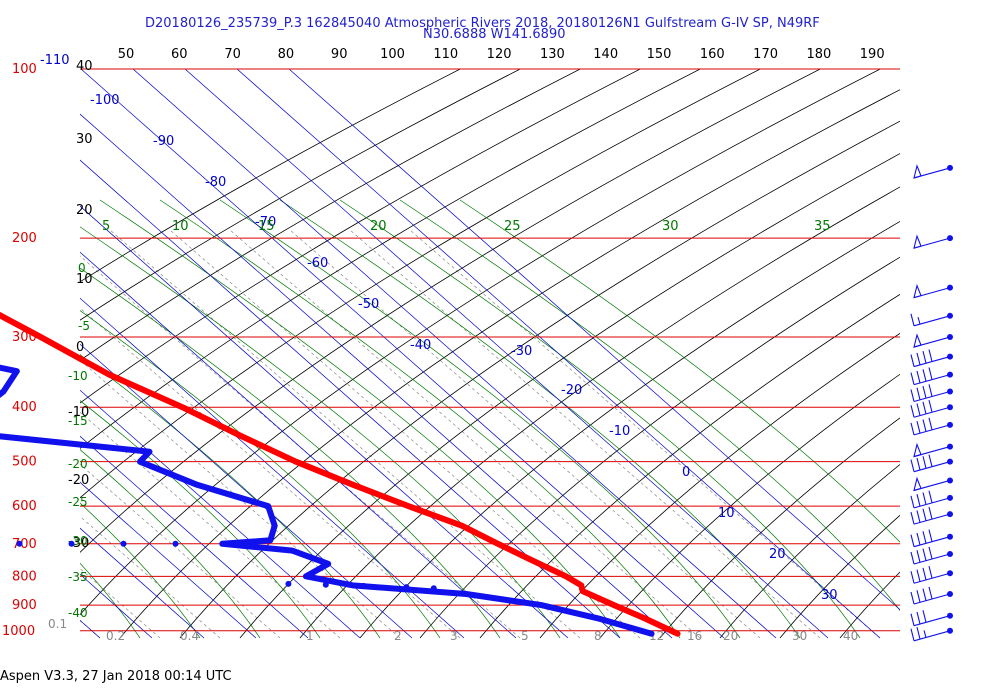  What do you see at coordinates (799, 636) in the screenshot?
I see `mixing-ratio-bottom-label: 30` at bounding box center [799, 636].